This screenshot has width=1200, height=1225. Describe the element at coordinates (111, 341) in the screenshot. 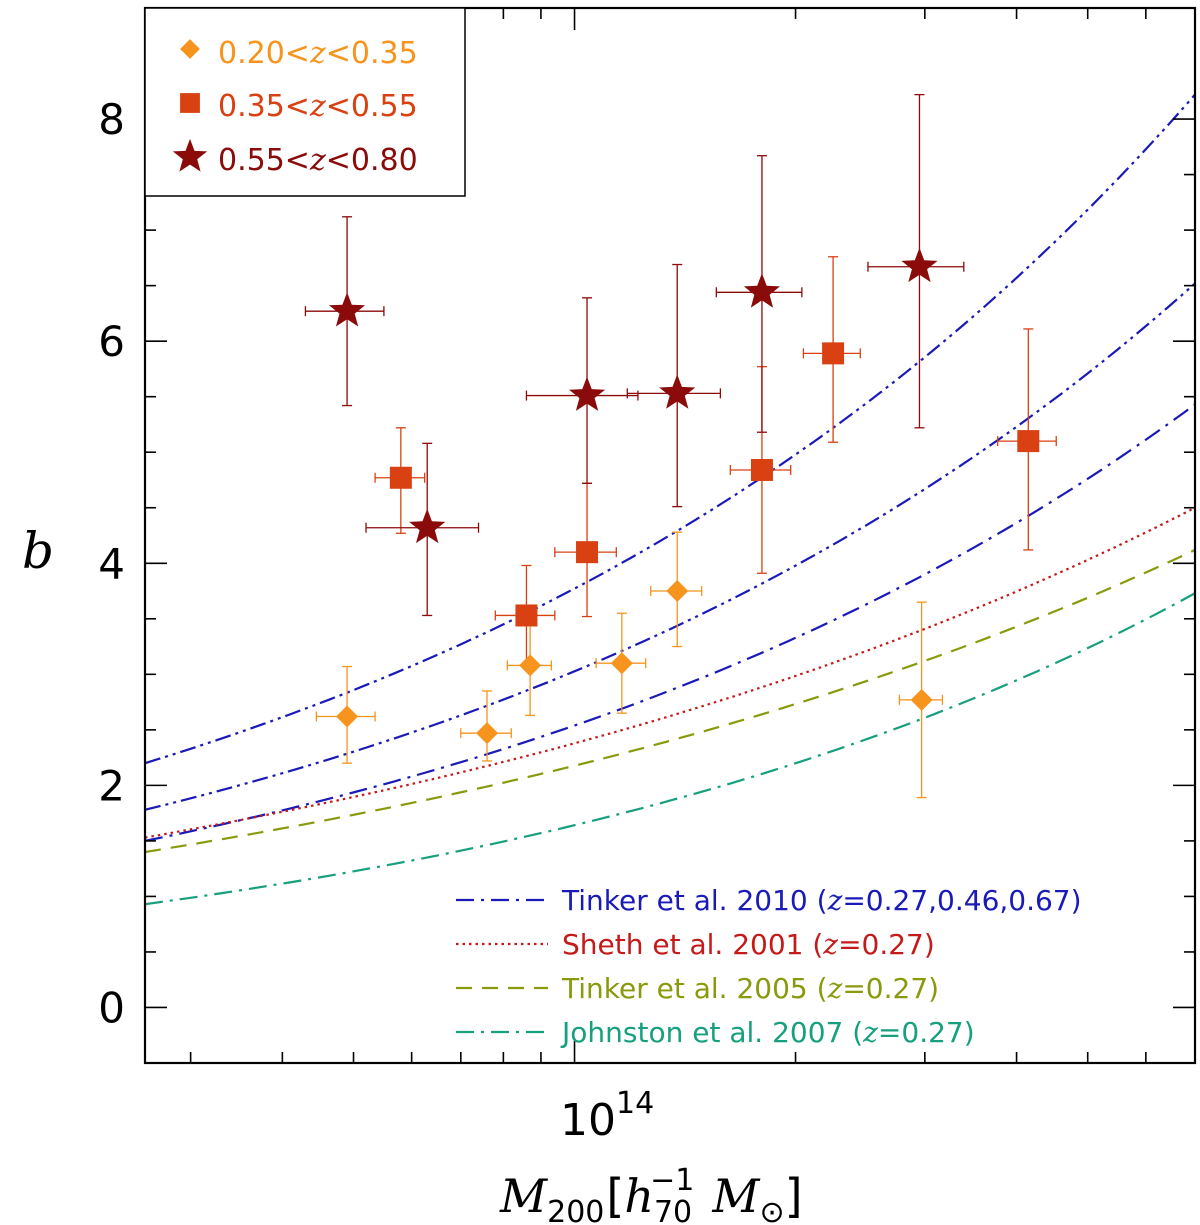

I see `y-tick-label: 6` at that location.